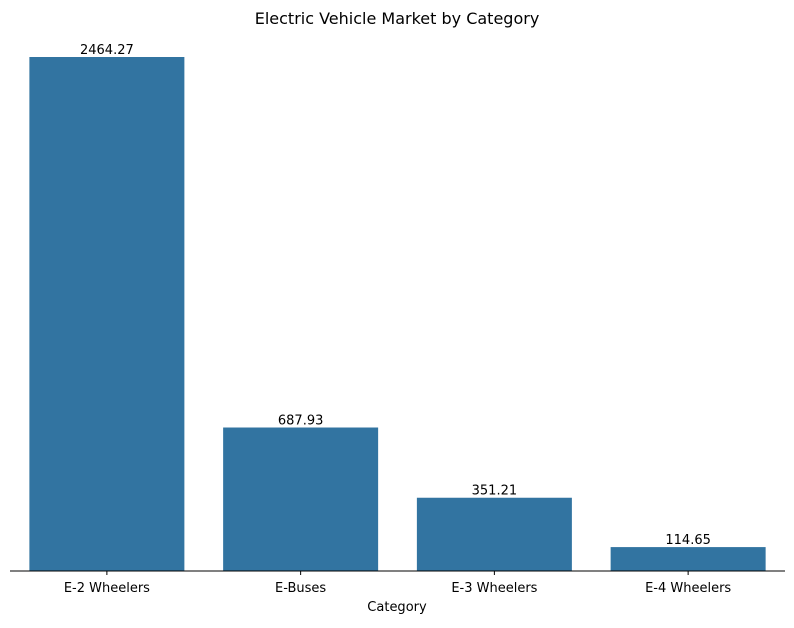 The height and width of the screenshot is (628, 794). I want to click on x-tick-label-3: E-4 Wheelers, so click(688, 588).